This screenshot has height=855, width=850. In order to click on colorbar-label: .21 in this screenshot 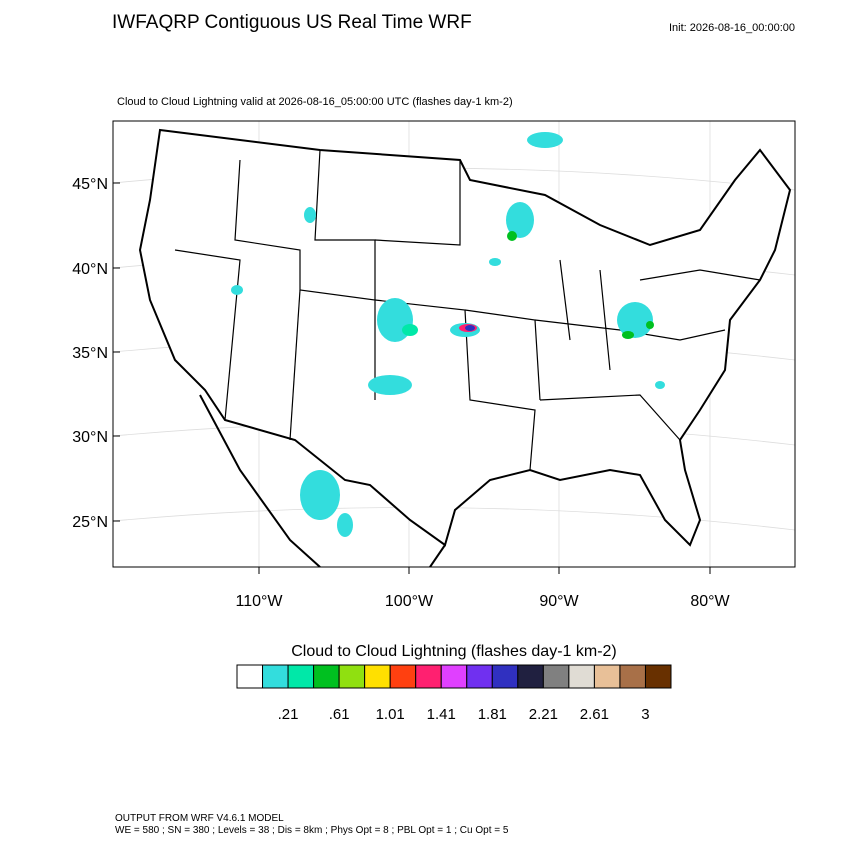, I will do `click(288, 714)`.